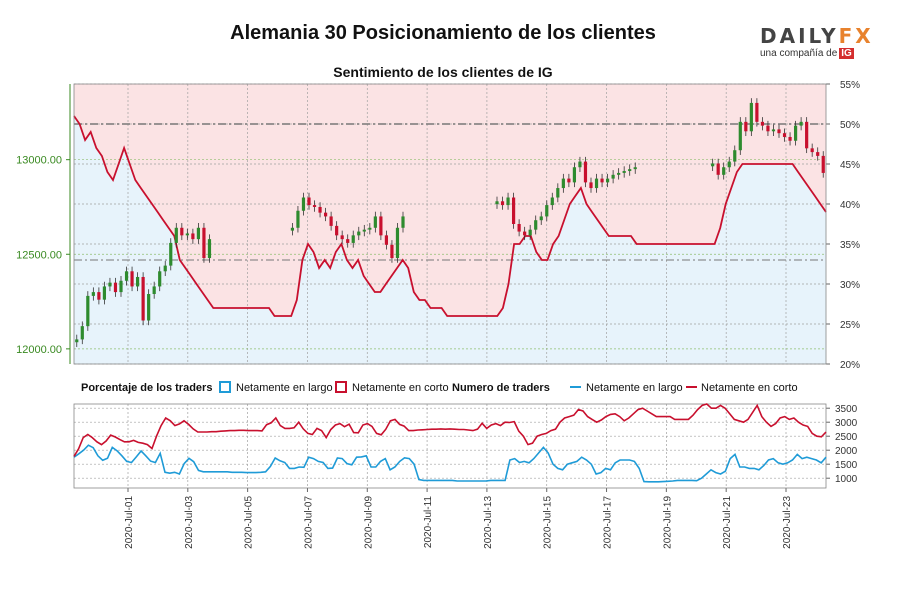 The height and width of the screenshot is (600, 900). What do you see at coordinates (850, 125) in the screenshot?
I see `right-tick-label: 50%` at bounding box center [850, 125].